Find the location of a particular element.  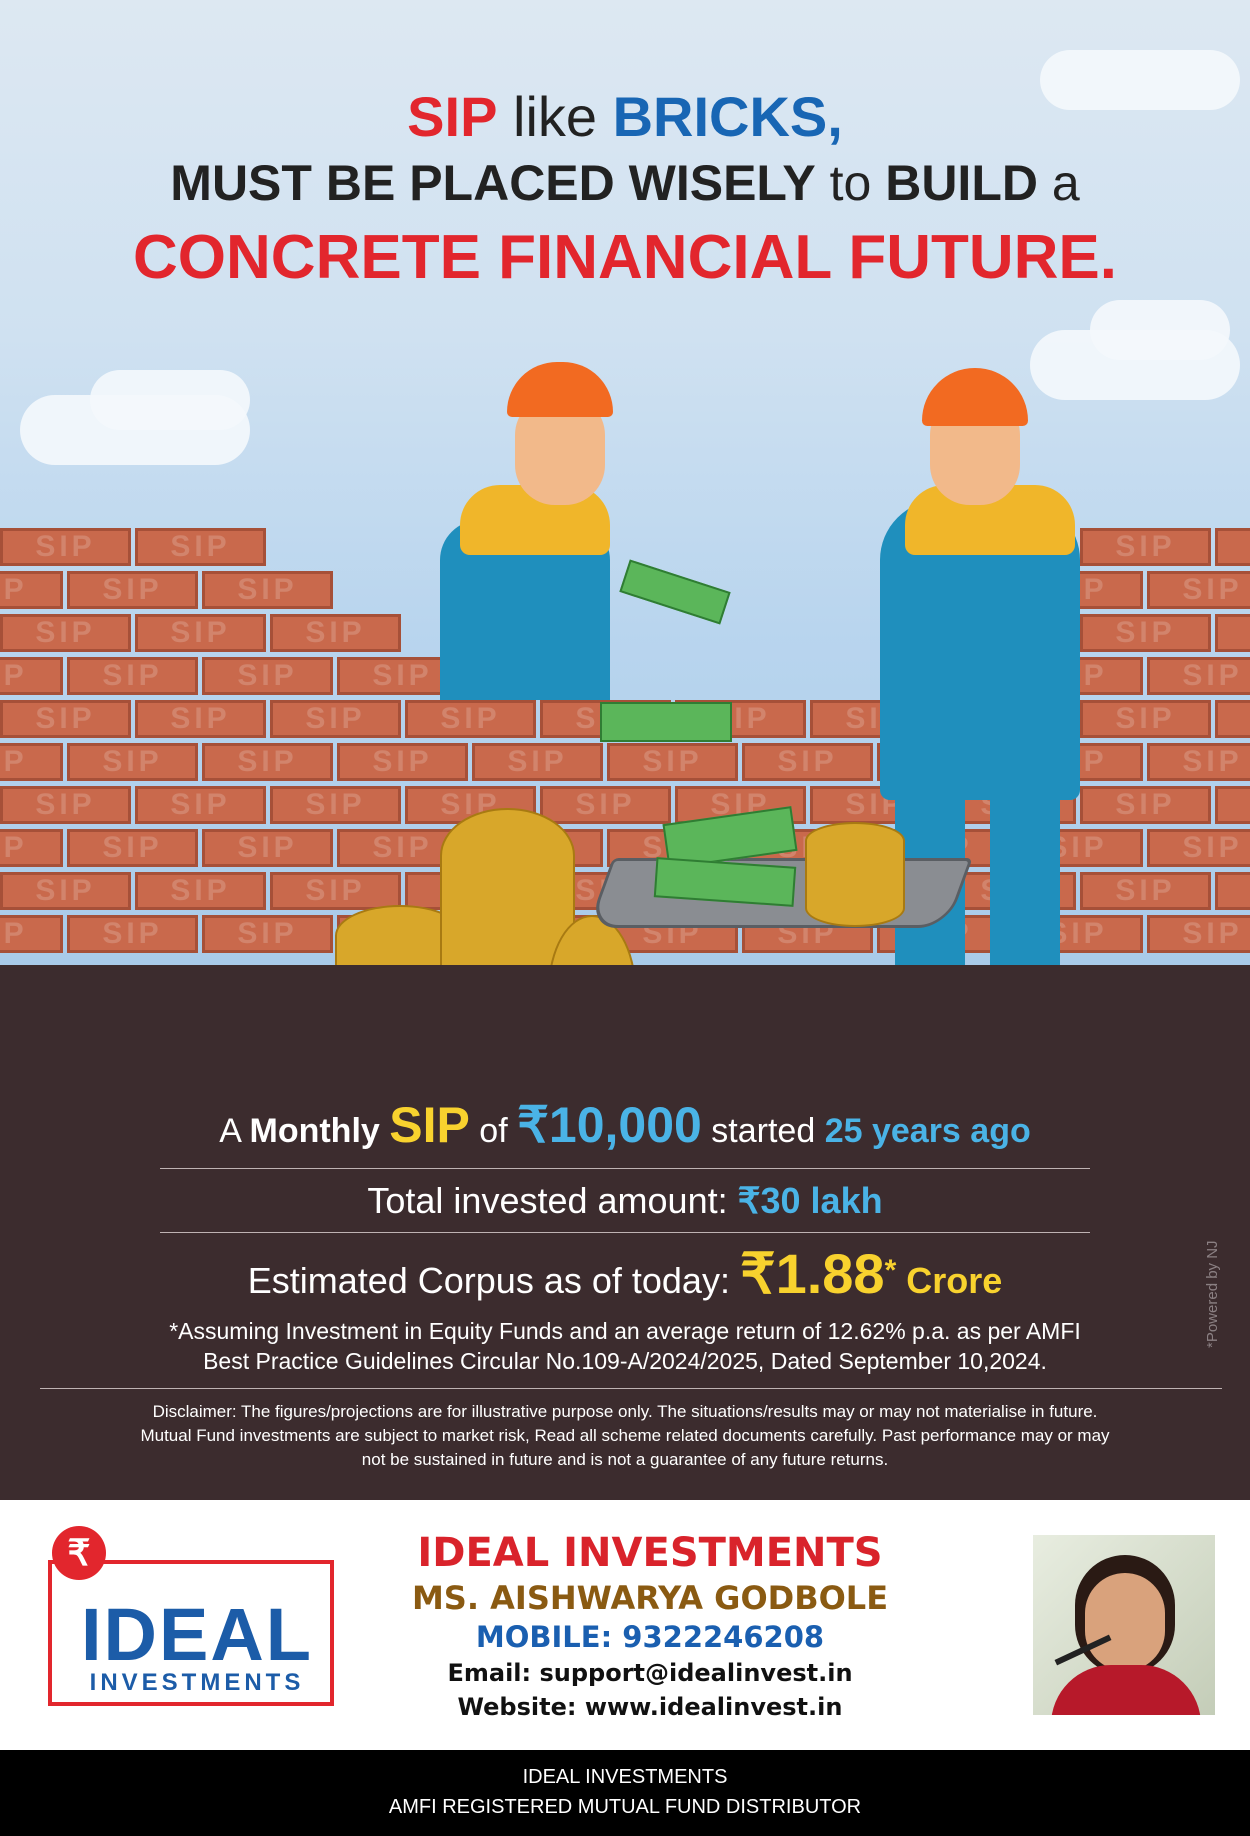

invested-line: Total invested amount: ₹30 lakh is located at coordinates (625, 1201).